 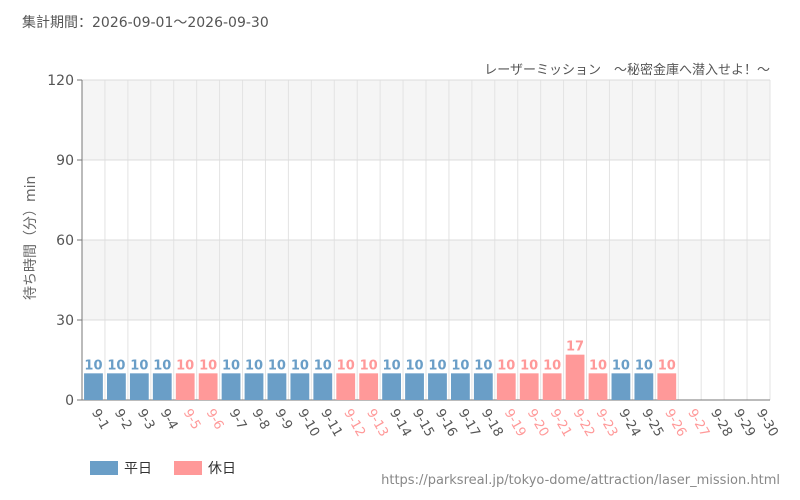 What do you see at coordinates (423, 423) in the screenshot?
I see `x-tick-label: 9-15` at bounding box center [423, 423].